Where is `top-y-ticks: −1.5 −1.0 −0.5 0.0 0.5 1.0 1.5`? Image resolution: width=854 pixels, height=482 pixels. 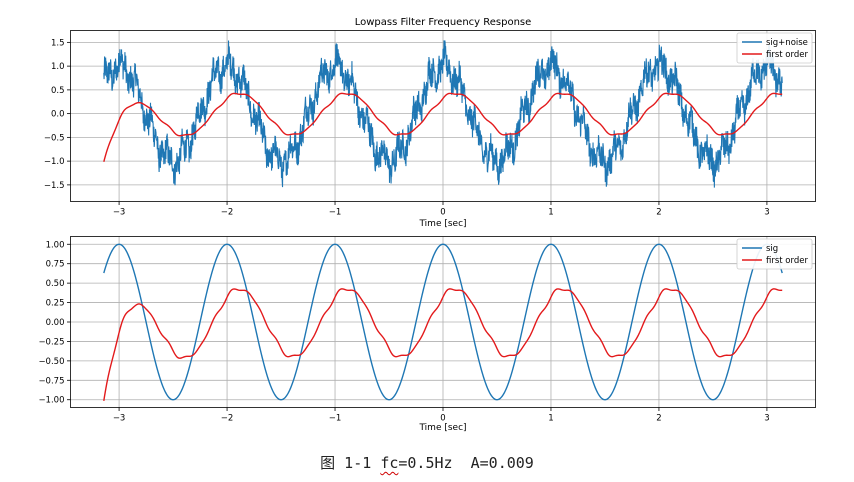
top-y-ticks: −1.5 −1.0 −0.5 0.0 0.5 1.0 1.5 is located at coordinates (57, 114).